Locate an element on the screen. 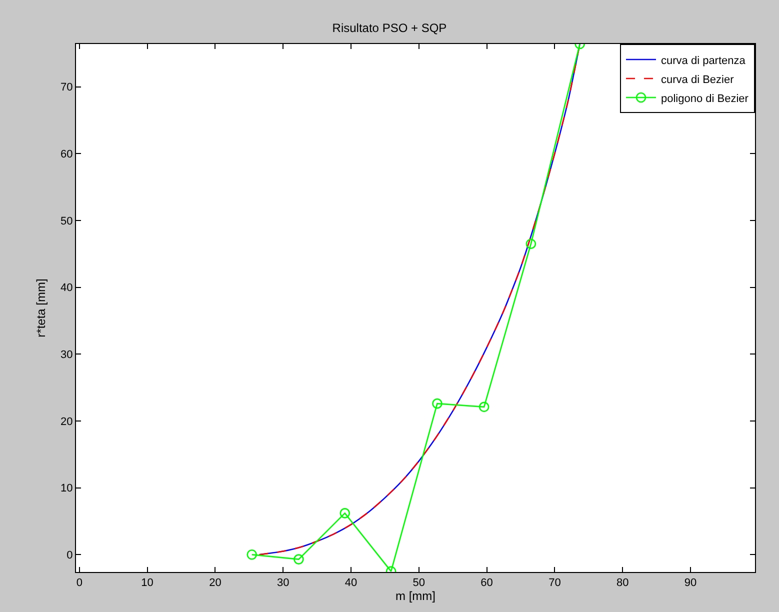 The height and width of the screenshot is (612, 779). x-tick-label: 30 is located at coordinates (283, 583).